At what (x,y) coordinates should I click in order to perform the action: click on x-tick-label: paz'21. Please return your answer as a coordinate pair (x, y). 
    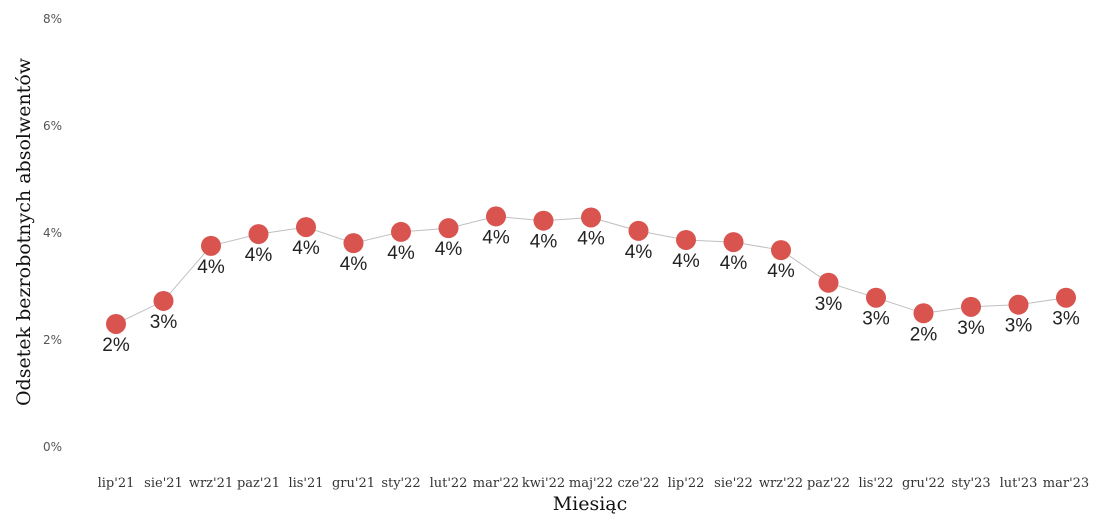
    Looking at the image, I should click on (258, 483).